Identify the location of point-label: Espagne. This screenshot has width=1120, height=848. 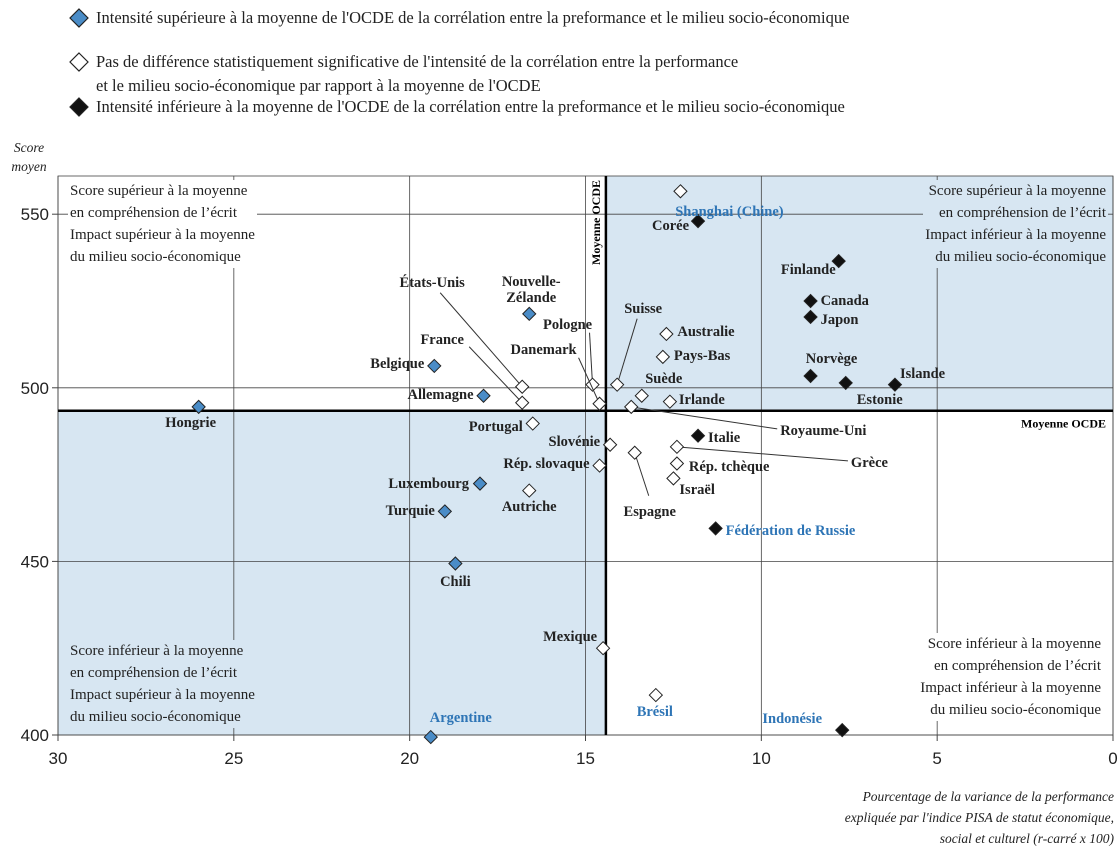
(649, 511).